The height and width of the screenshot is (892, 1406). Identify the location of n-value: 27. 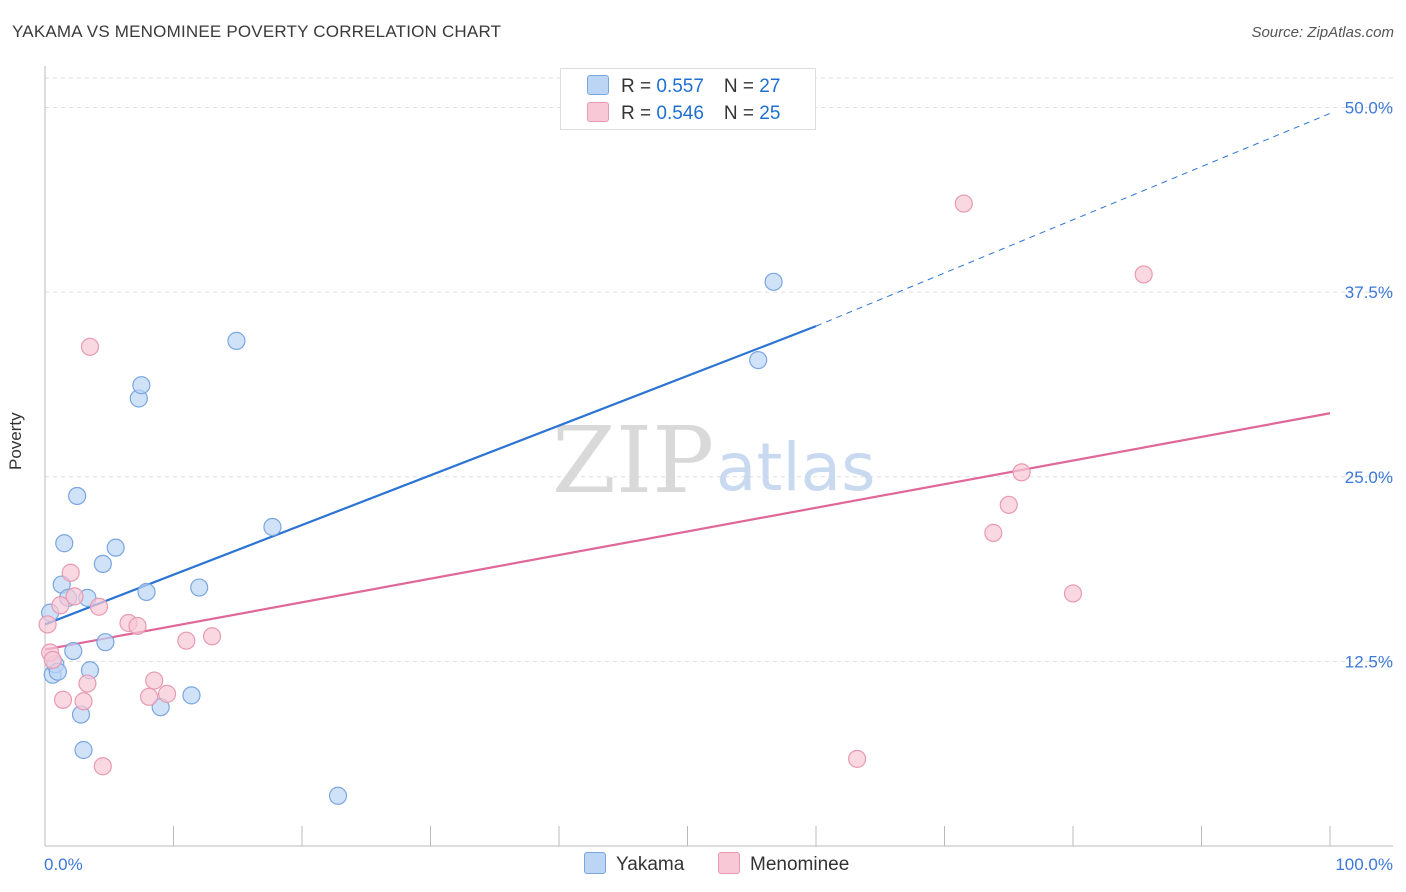
(770, 86).